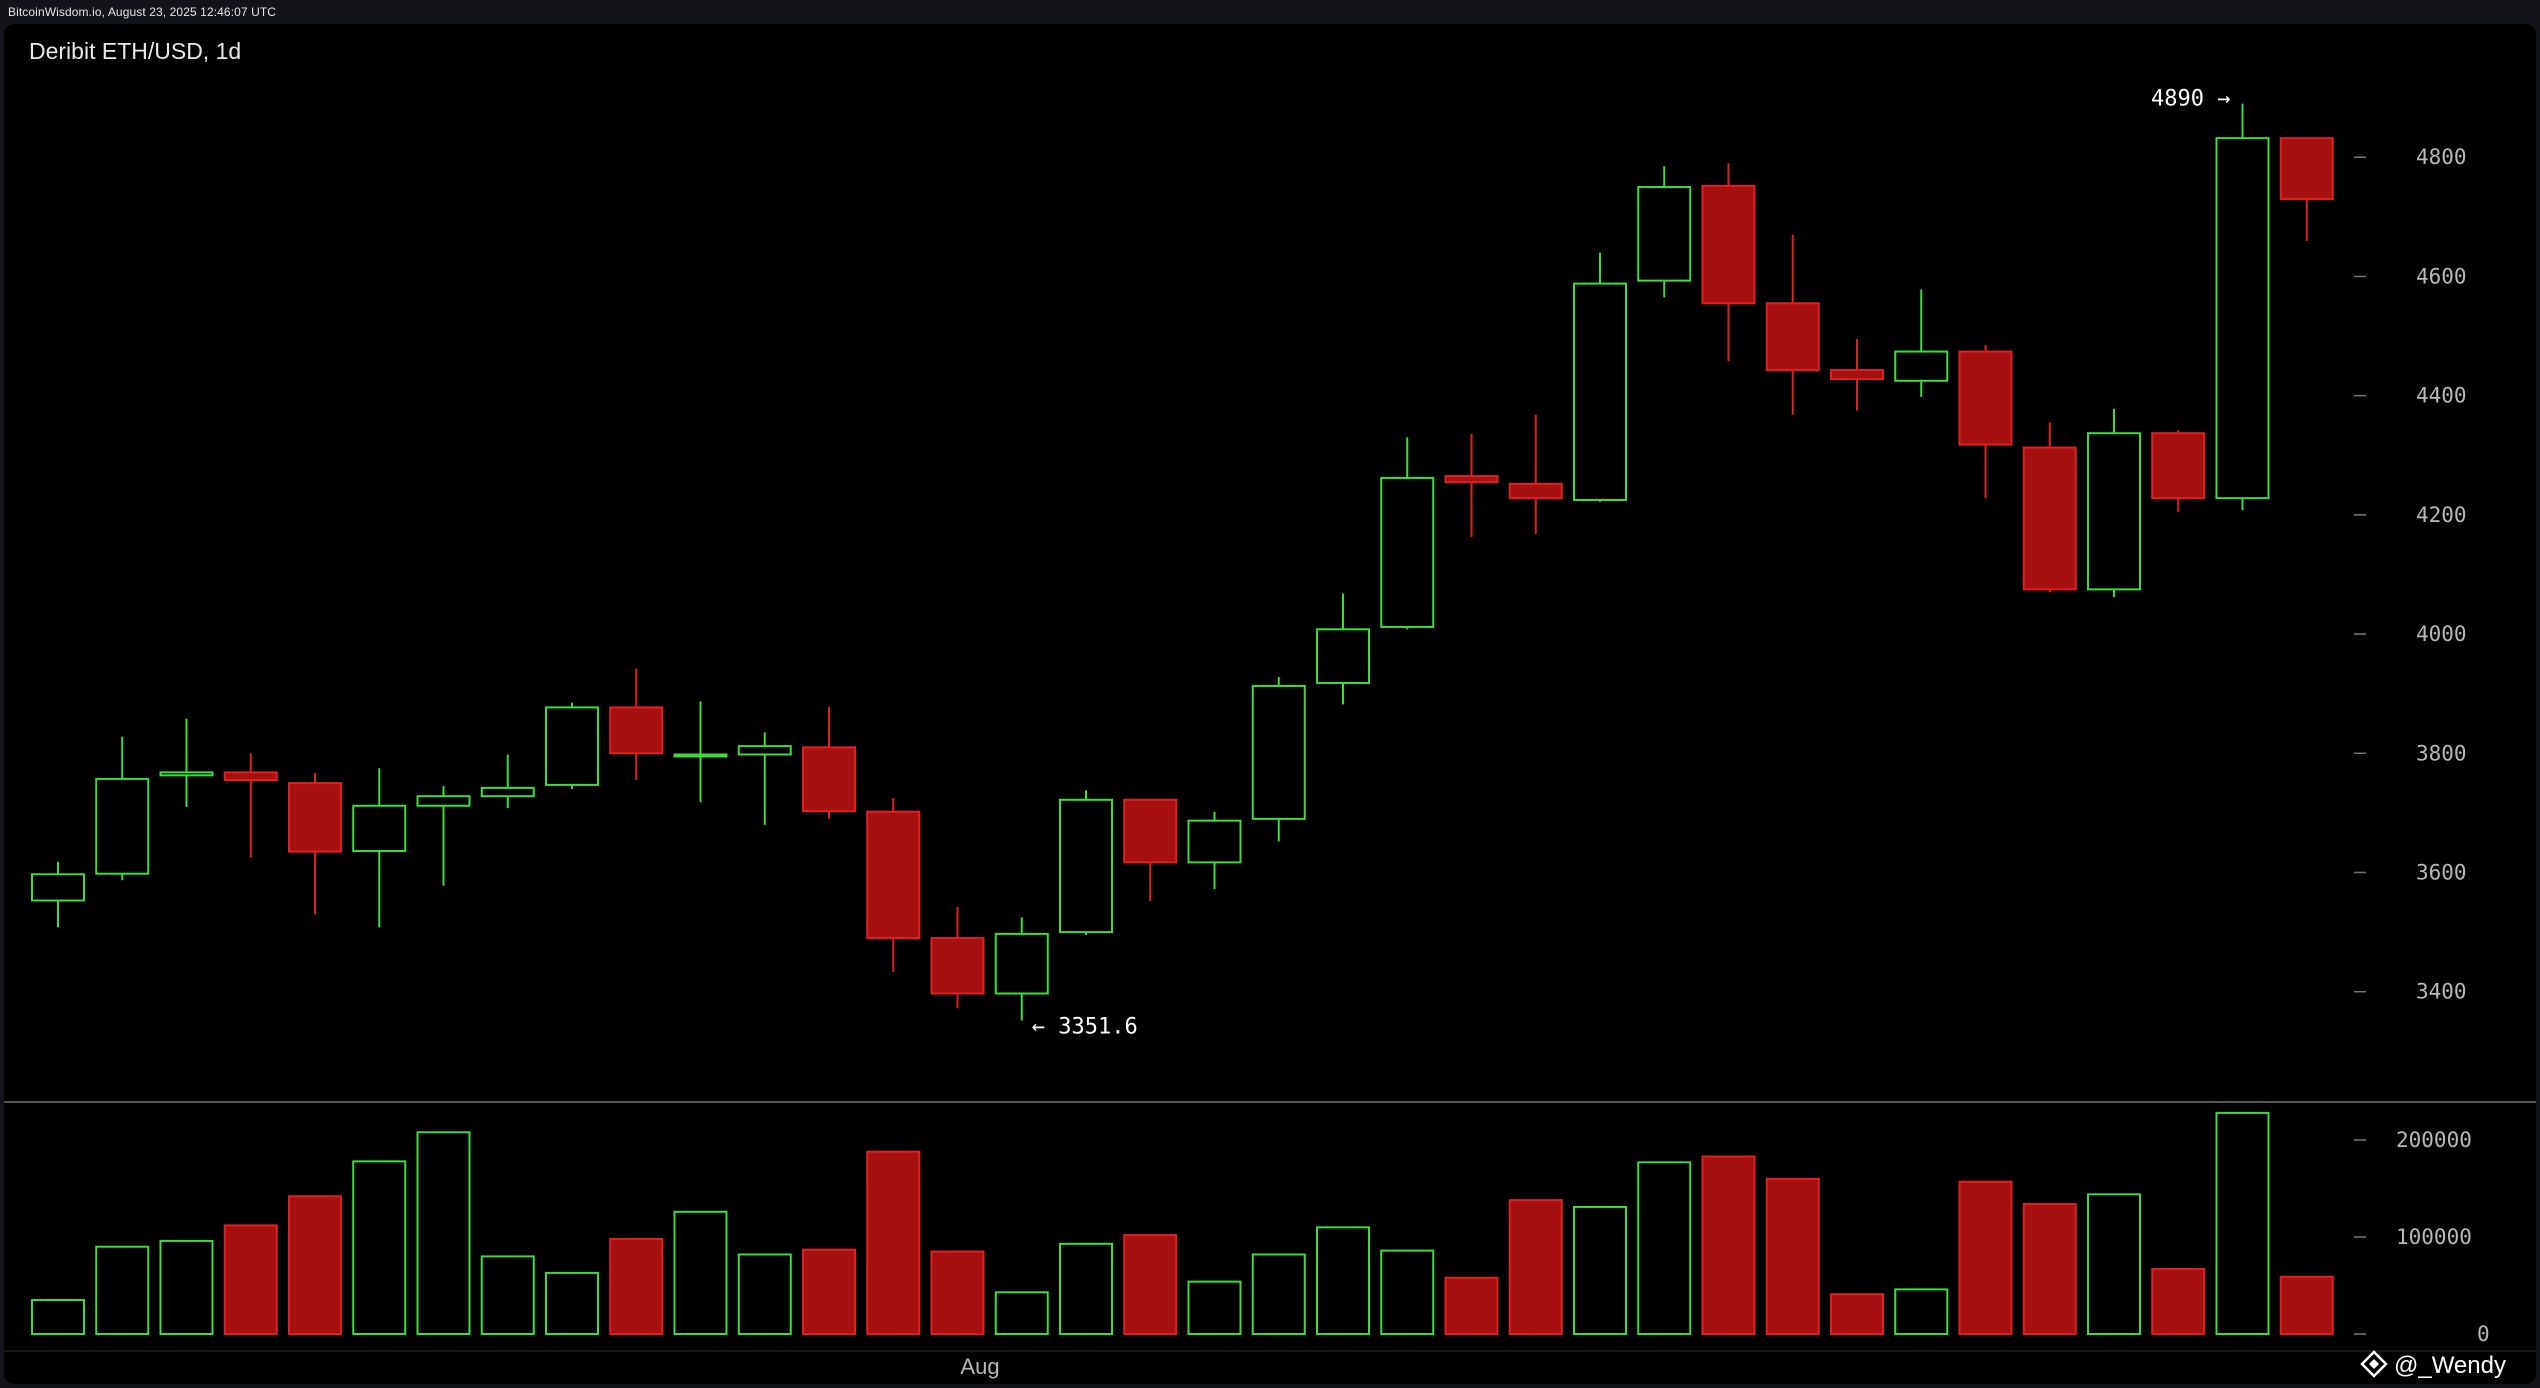  I want to click on volume-tick-label: 0, so click(2483, 1334).